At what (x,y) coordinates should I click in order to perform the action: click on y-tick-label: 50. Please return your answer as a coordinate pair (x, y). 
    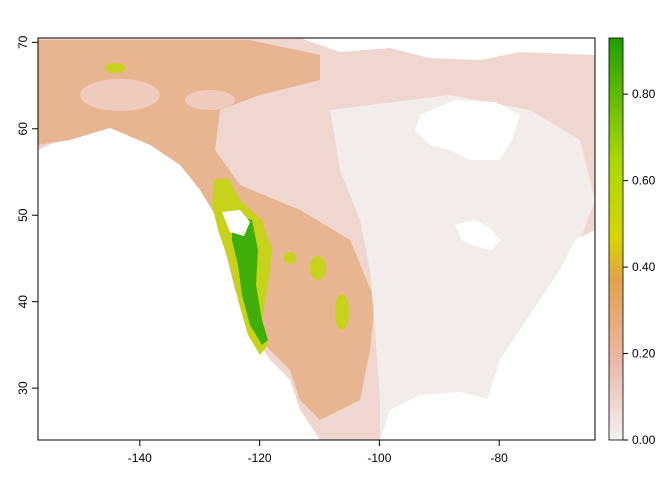
    Looking at the image, I should click on (23, 215).